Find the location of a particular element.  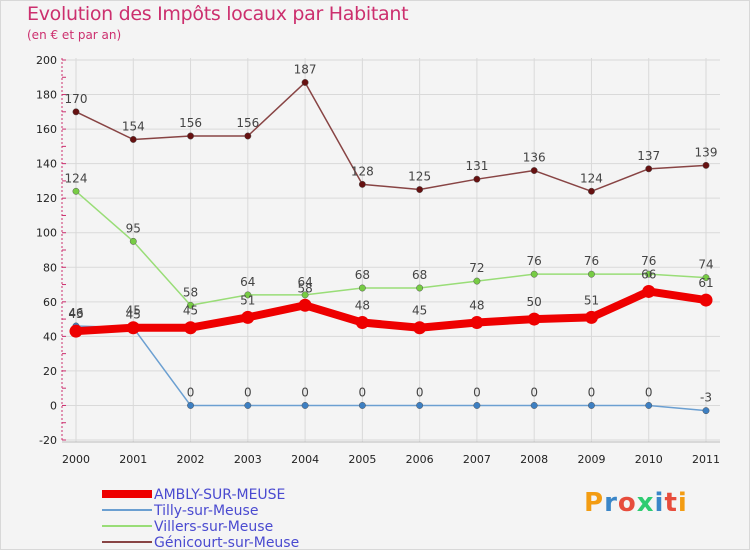

data-label: 128 is located at coordinates (362, 171).